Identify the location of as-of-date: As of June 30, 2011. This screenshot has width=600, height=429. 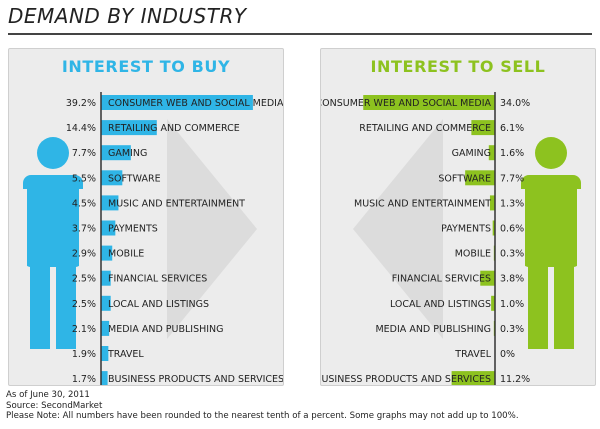
(48, 395).